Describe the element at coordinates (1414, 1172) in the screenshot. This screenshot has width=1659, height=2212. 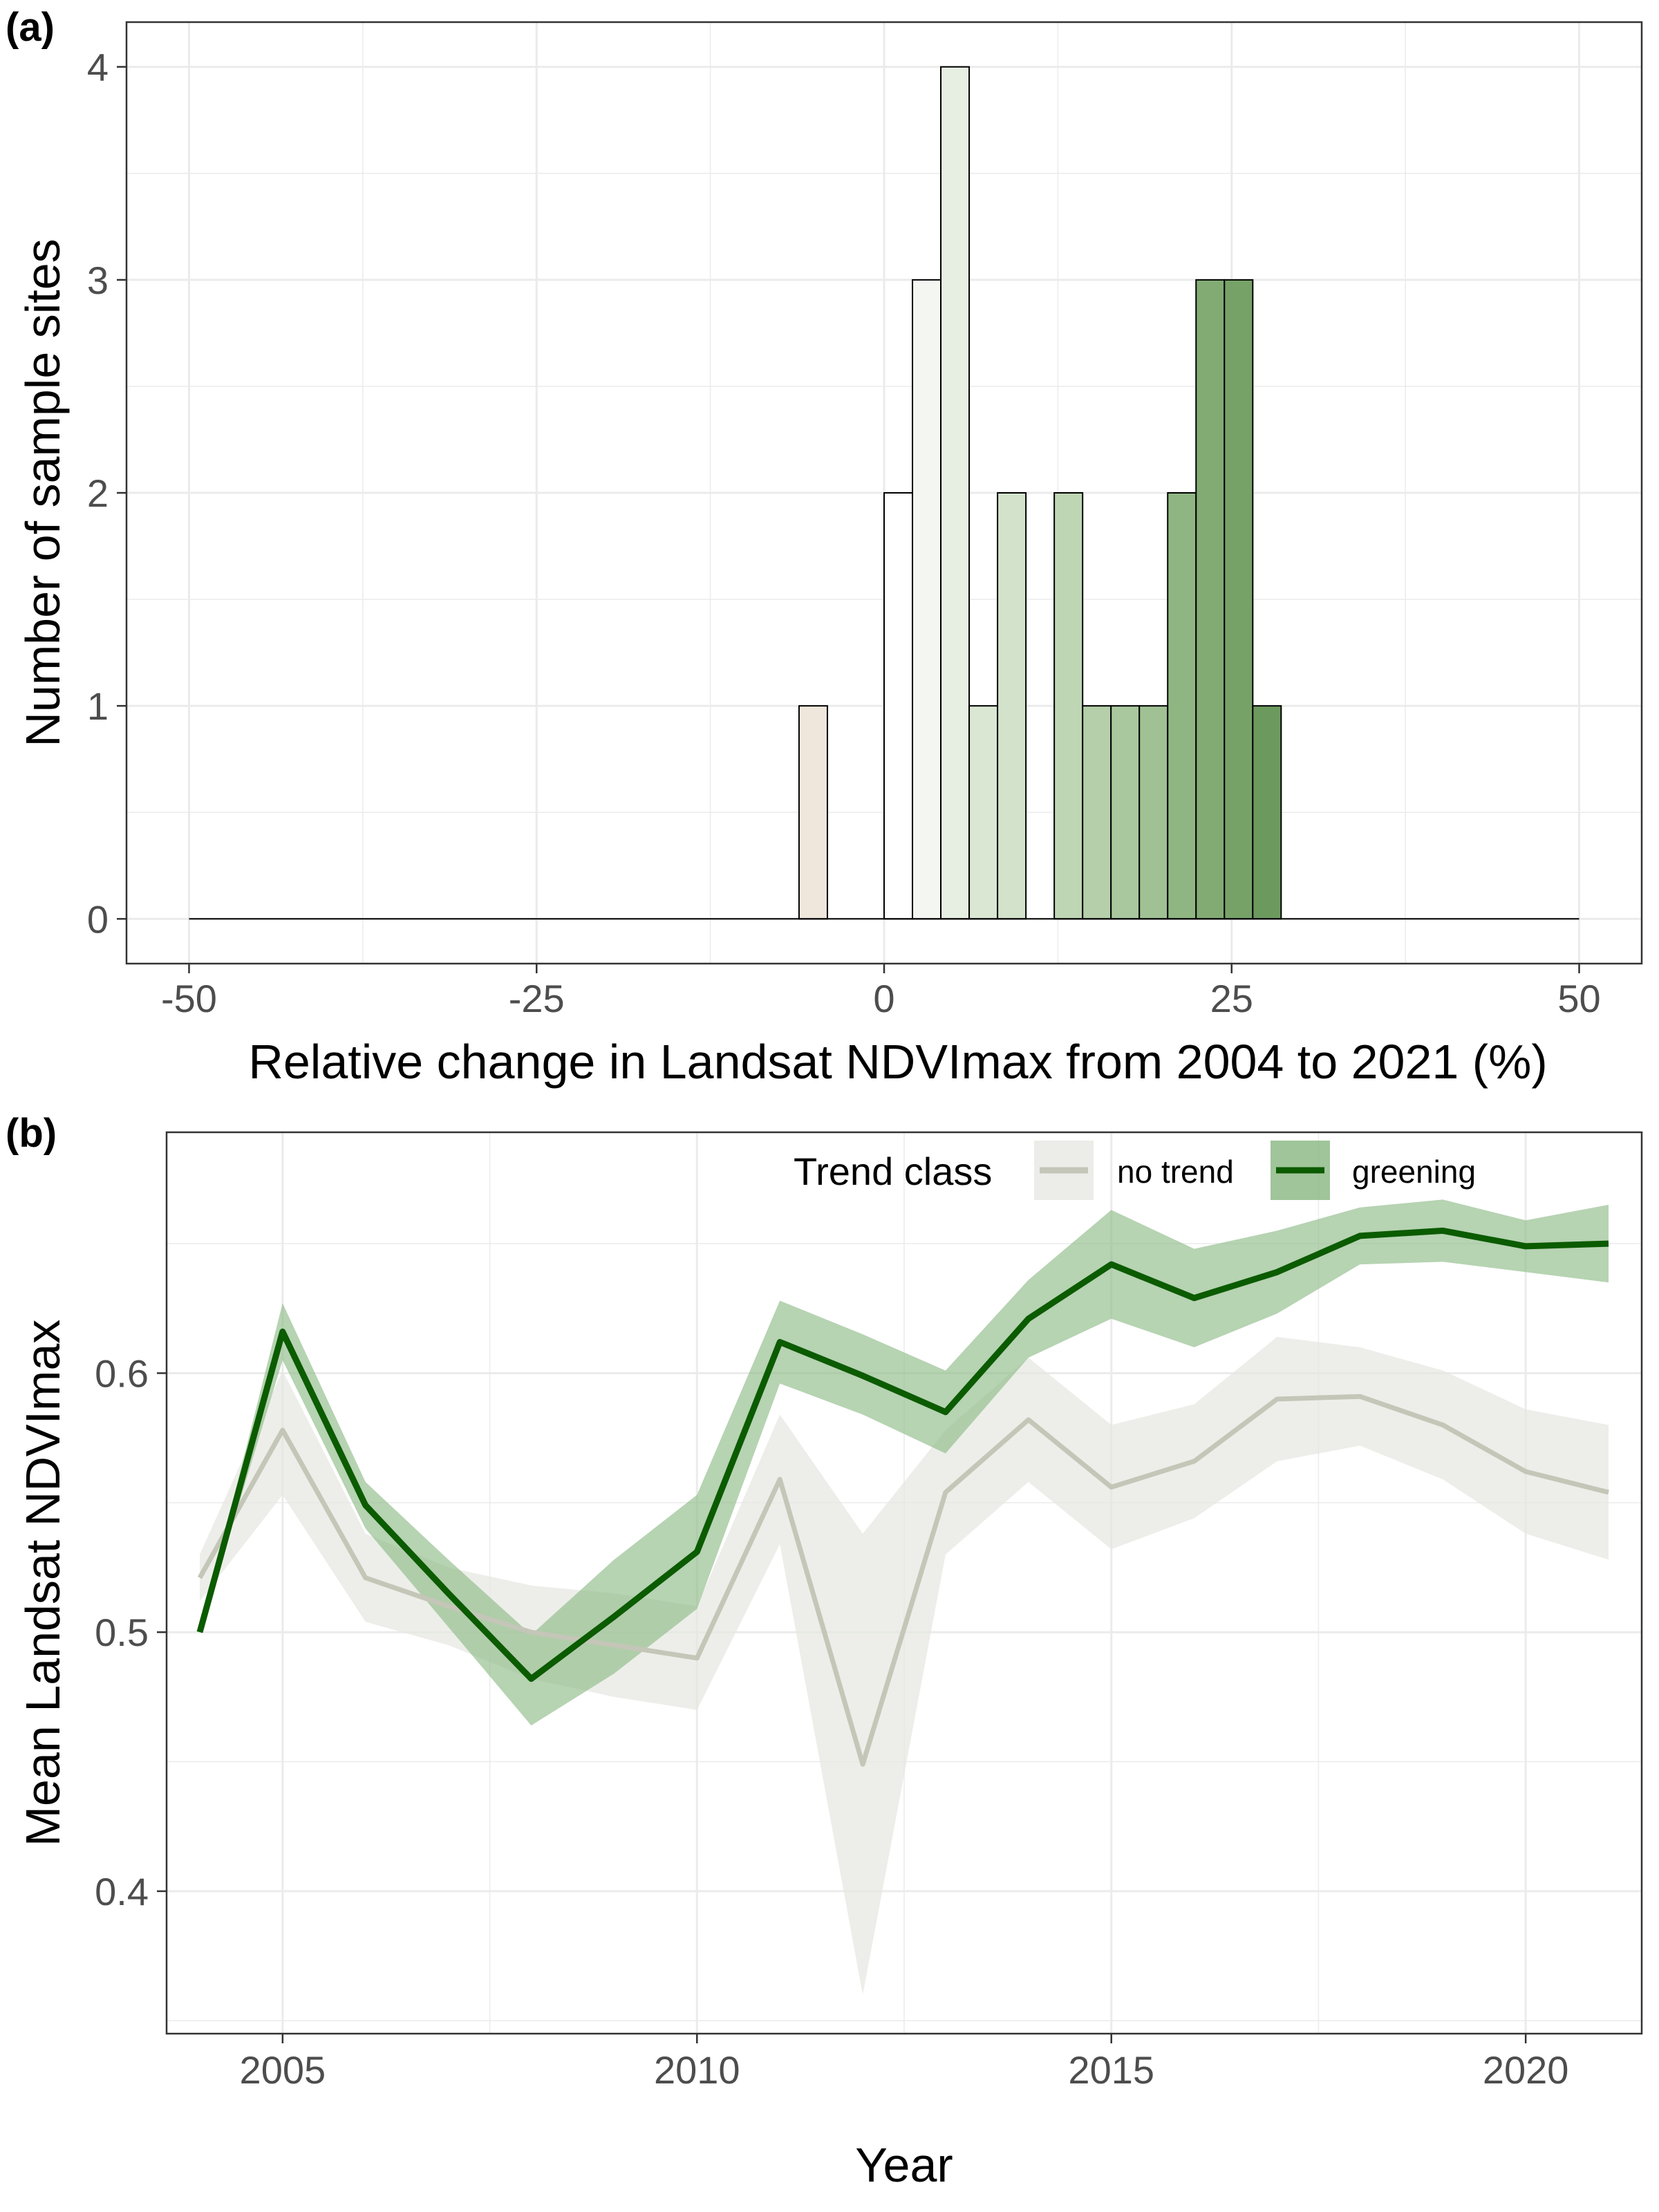
I see `legend-label: greening` at that location.